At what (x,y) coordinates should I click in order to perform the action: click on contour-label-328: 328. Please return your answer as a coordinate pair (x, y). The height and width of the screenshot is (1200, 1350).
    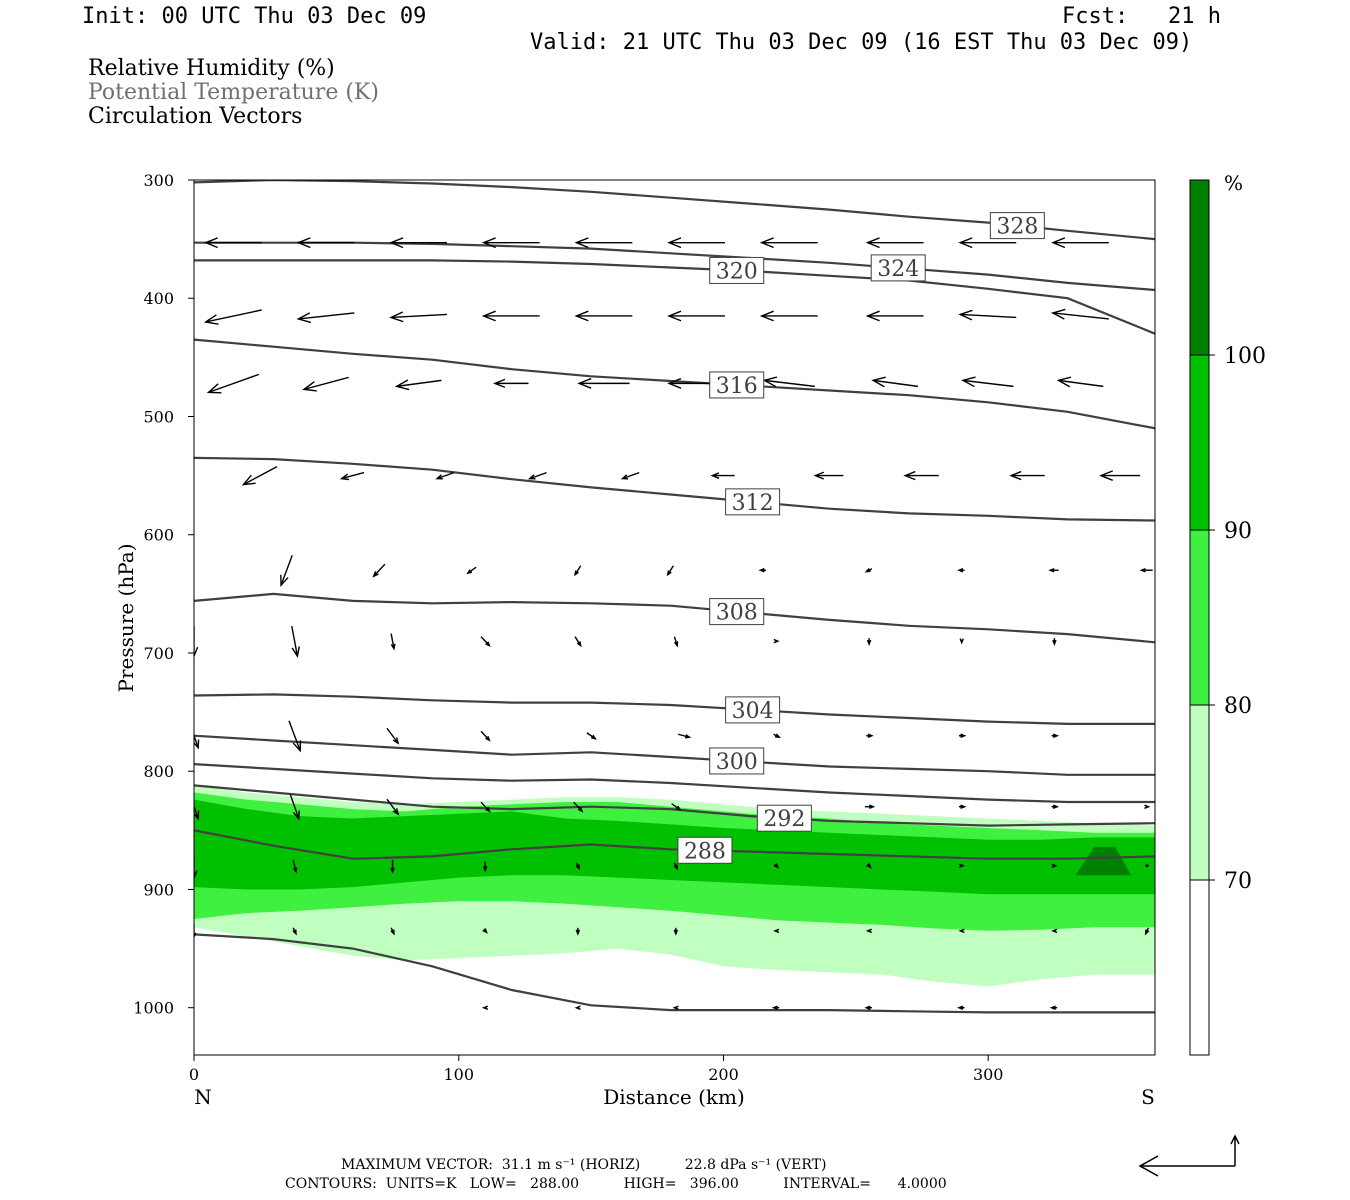
    Looking at the image, I should click on (1017, 227).